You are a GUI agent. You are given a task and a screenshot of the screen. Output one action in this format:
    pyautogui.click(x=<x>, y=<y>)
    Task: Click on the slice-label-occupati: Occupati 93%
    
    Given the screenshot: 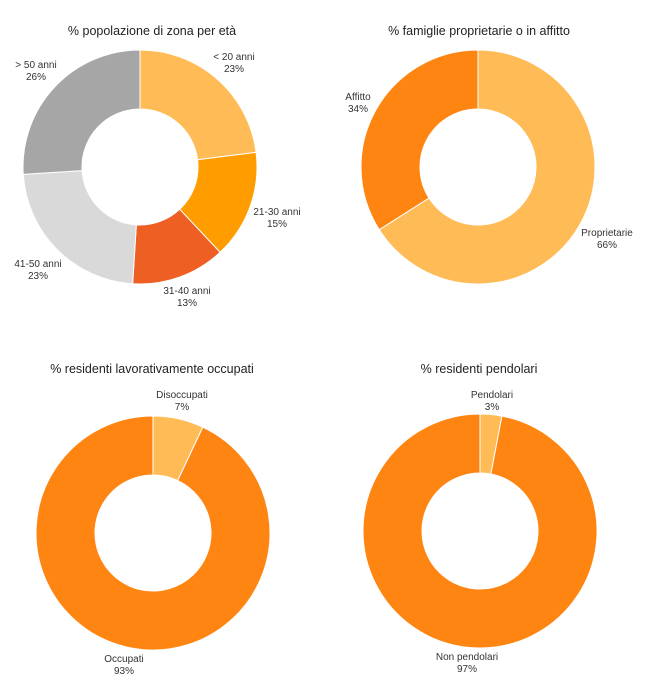 What is the action you would take?
    pyautogui.click(x=123, y=665)
    